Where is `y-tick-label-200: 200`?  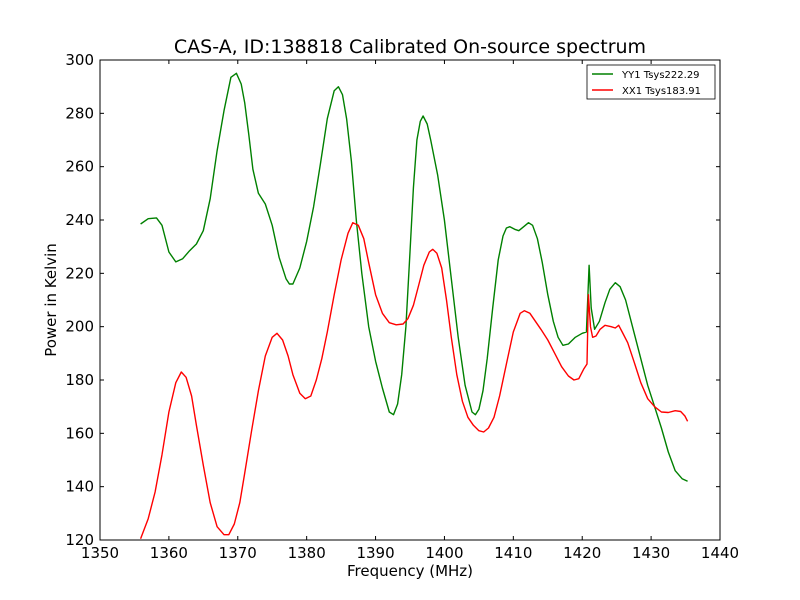 y-tick-label-200: 200 is located at coordinates (79, 327).